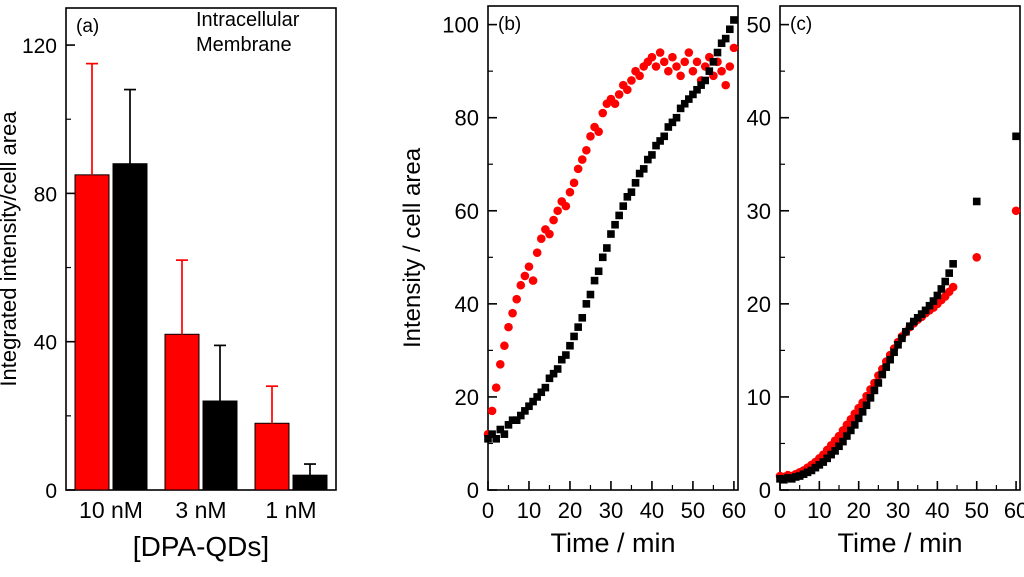 The width and height of the screenshot is (1024, 577). What do you see at coordinates (899, 543) in the screenshot?
I see `x-axis-label-c: Time / min` at bounding box center [899, 543].